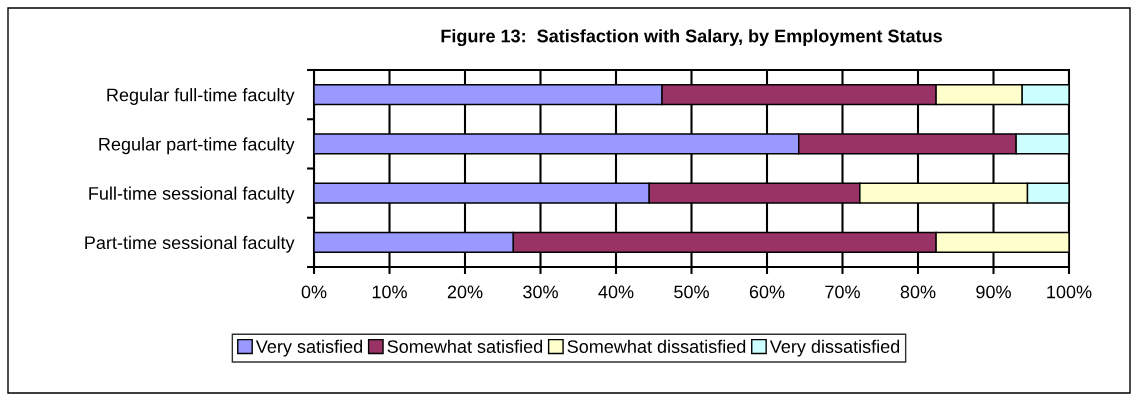 The width and height of the screenshot is (1138, 401). What do you see at coordinates (834, 348) in the screenshot?
I see `legend-label: Very dissatisfied` at bounding box center [834, 348].